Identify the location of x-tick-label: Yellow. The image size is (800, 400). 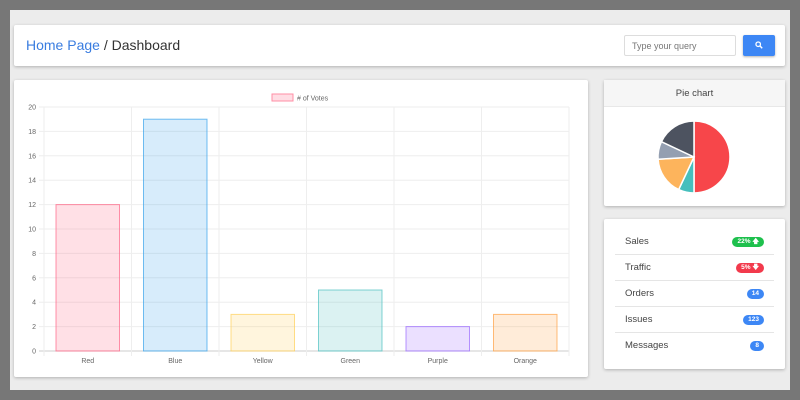
(263, 361).